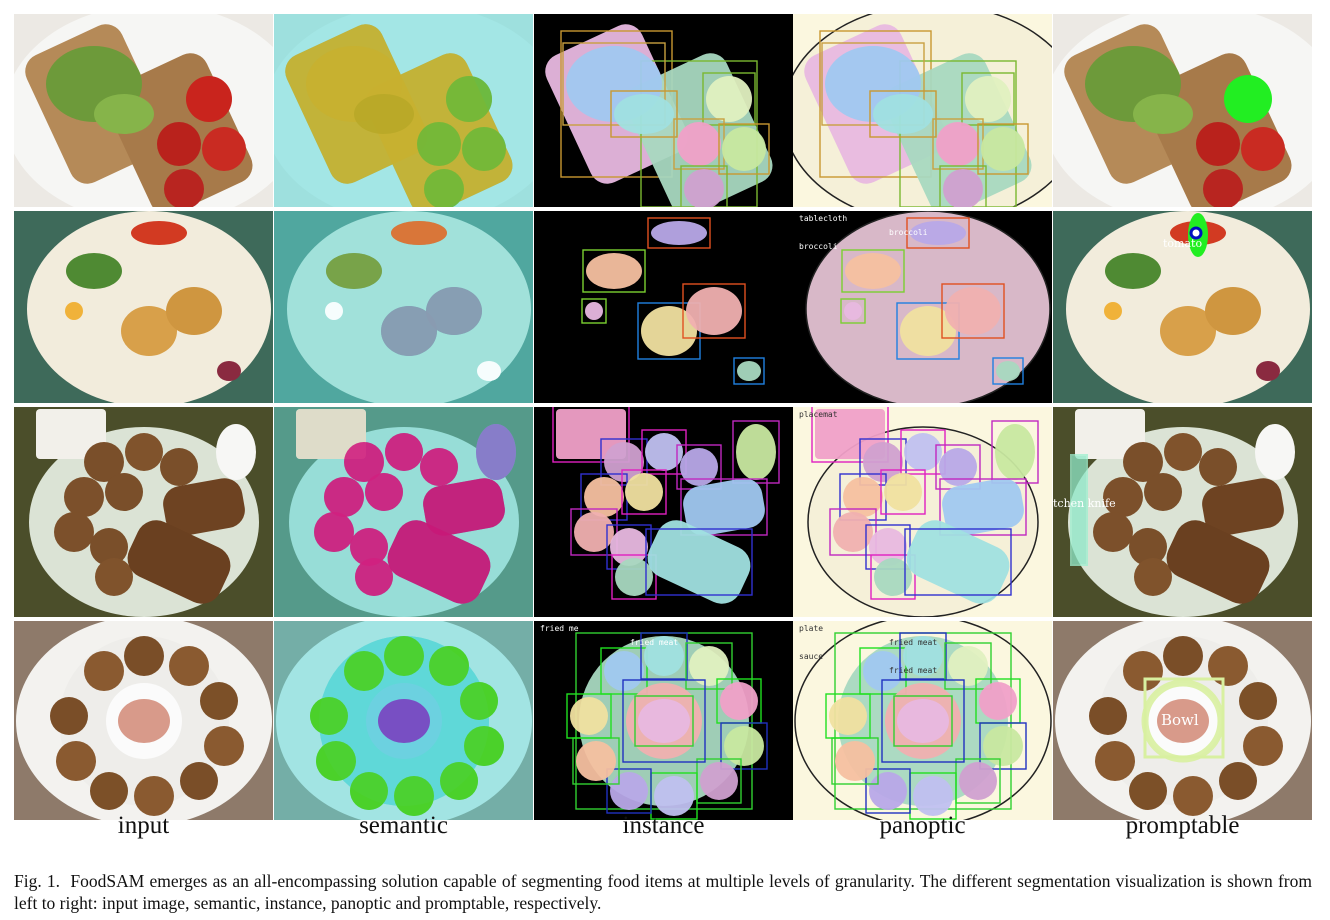 The width and height of the screenshot is (1330, 920). I want to click on caption-label: Fig. 1., so click(37, 881).